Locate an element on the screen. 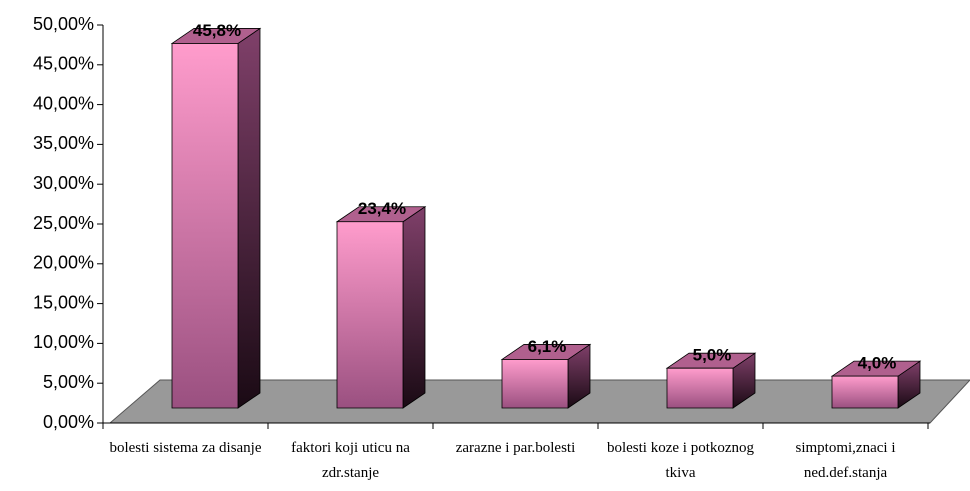 This screenshot has height=491, width=970. y-tick-label: 0,00% is located at coordinates (68, 422).